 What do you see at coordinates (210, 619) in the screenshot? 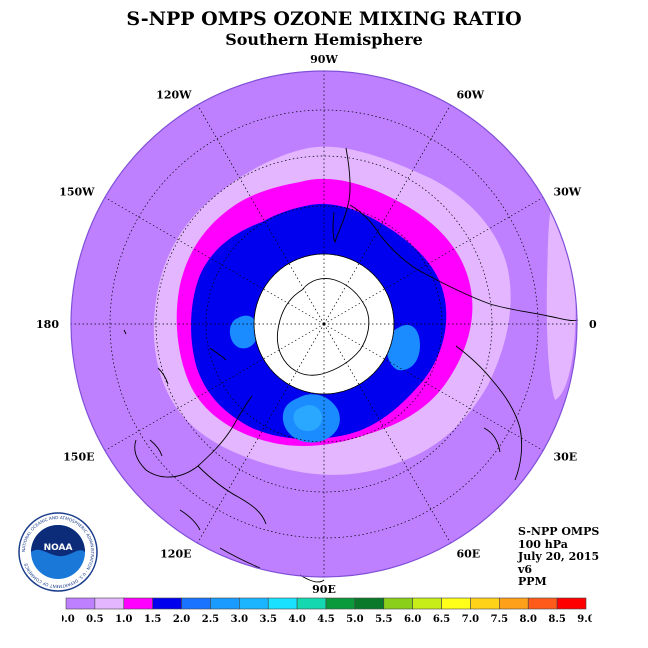
I see `legend-tick-label: 2.5` at bounding box center [210, 619].